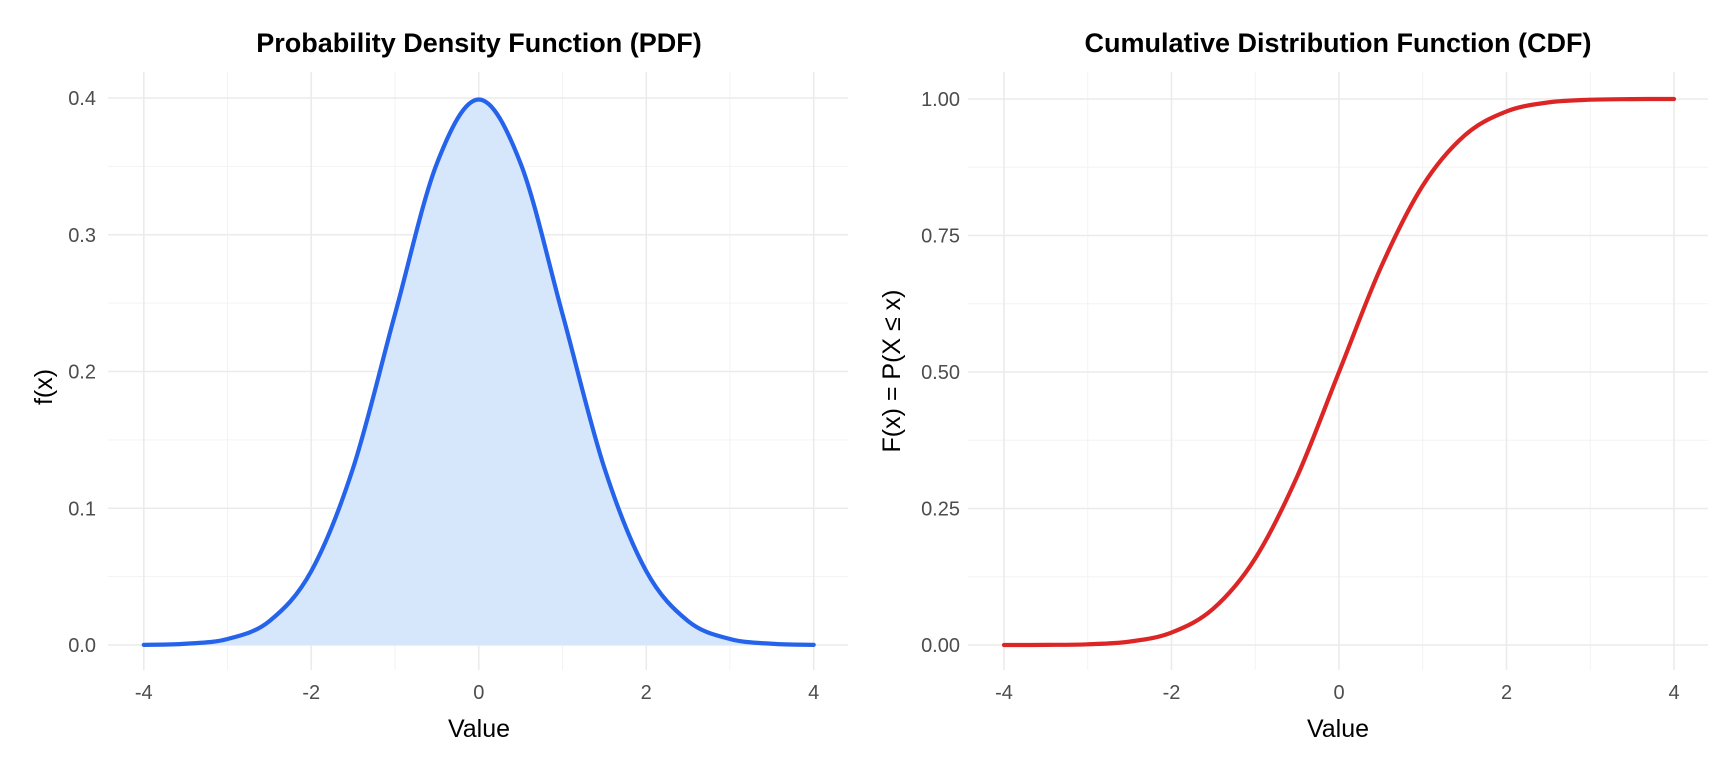 This screenshot has height=768, width=1728. I want to click on cdf-y-tick-label: 1.00, so click(940, 100).